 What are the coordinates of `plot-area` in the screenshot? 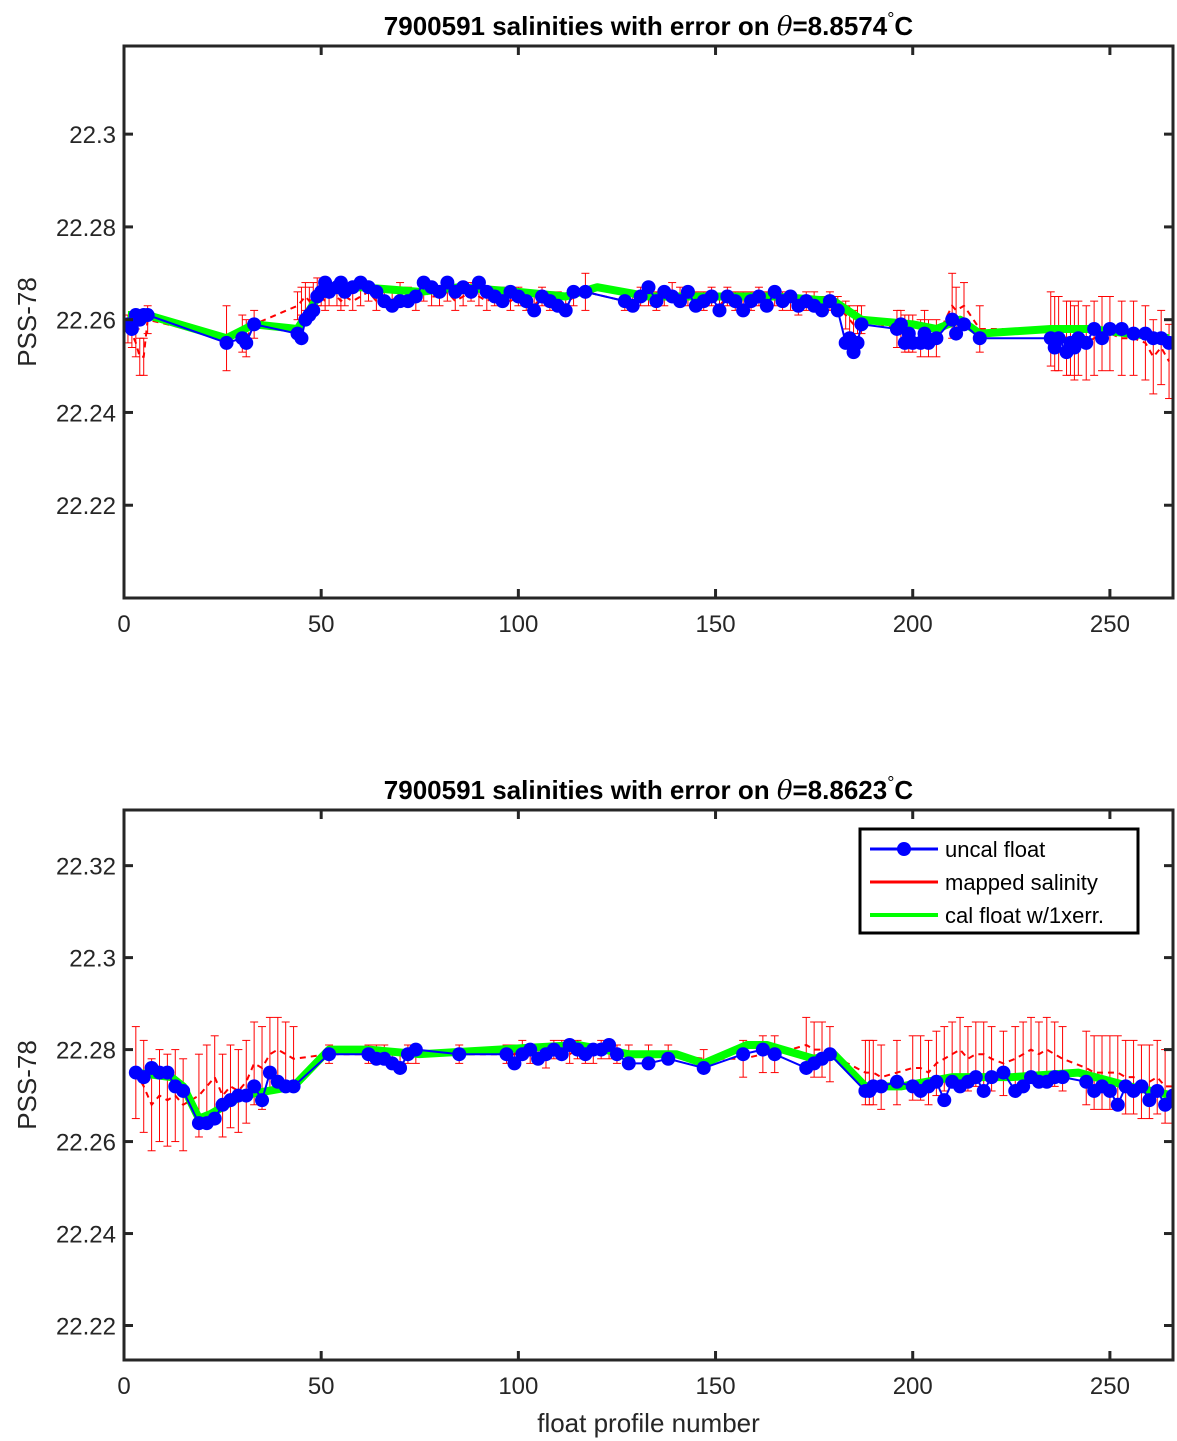 It's located at (648, 336).